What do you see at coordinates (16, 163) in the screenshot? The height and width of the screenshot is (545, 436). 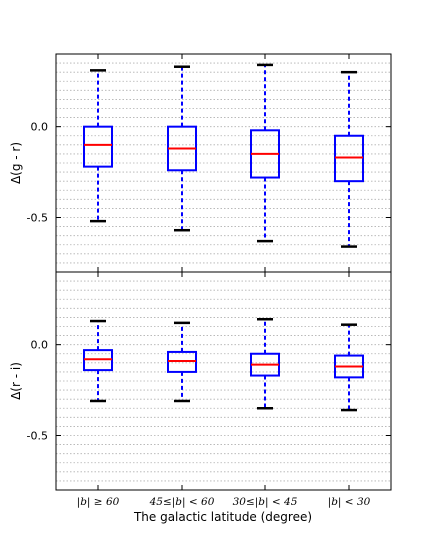 I see `y-axis-label: Δ(g - r)` at bounding box center [16, 163].